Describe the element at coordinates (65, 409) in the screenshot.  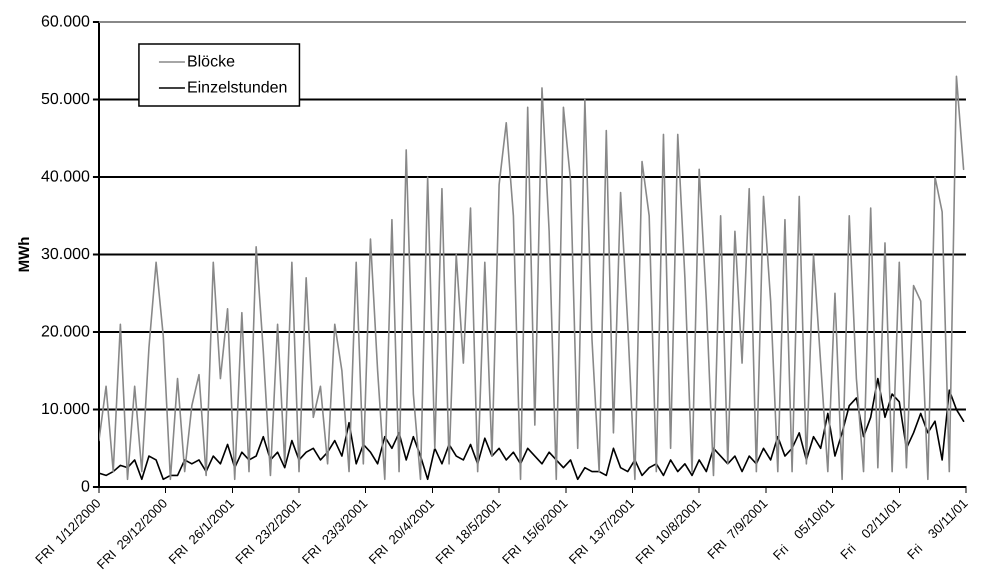
I see `y-tick-label: 10.000` at that location.